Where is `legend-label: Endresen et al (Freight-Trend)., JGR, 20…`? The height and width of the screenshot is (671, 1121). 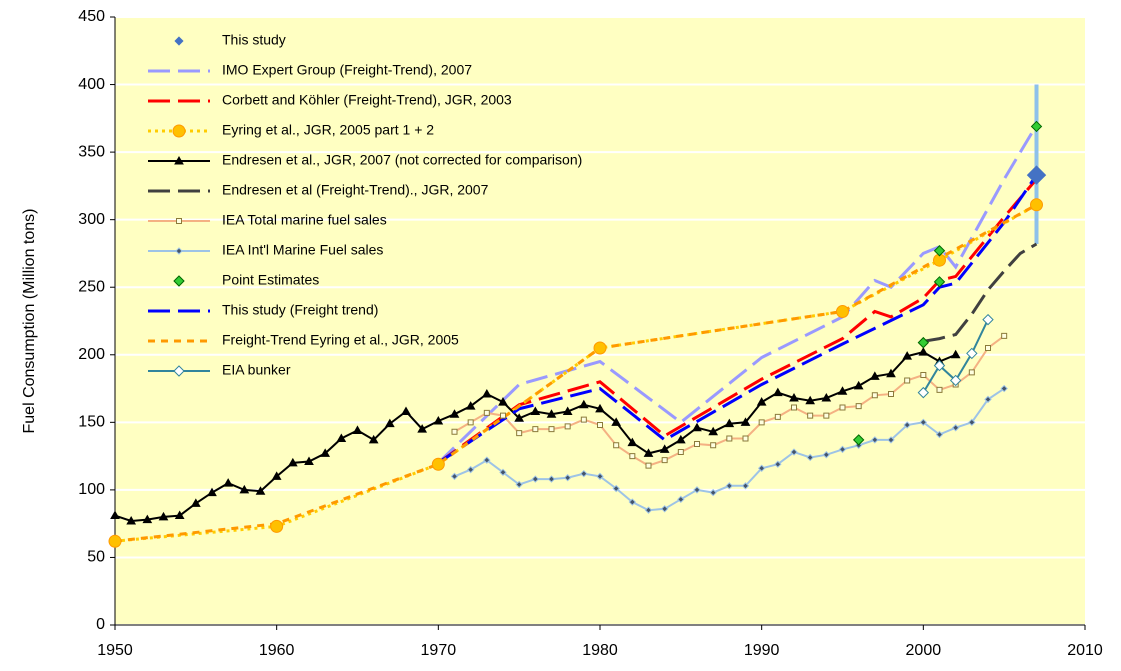 legend-label: Endresen et al (Freight-Trend)., JGR, 20… is located at coordinates (355, 190).